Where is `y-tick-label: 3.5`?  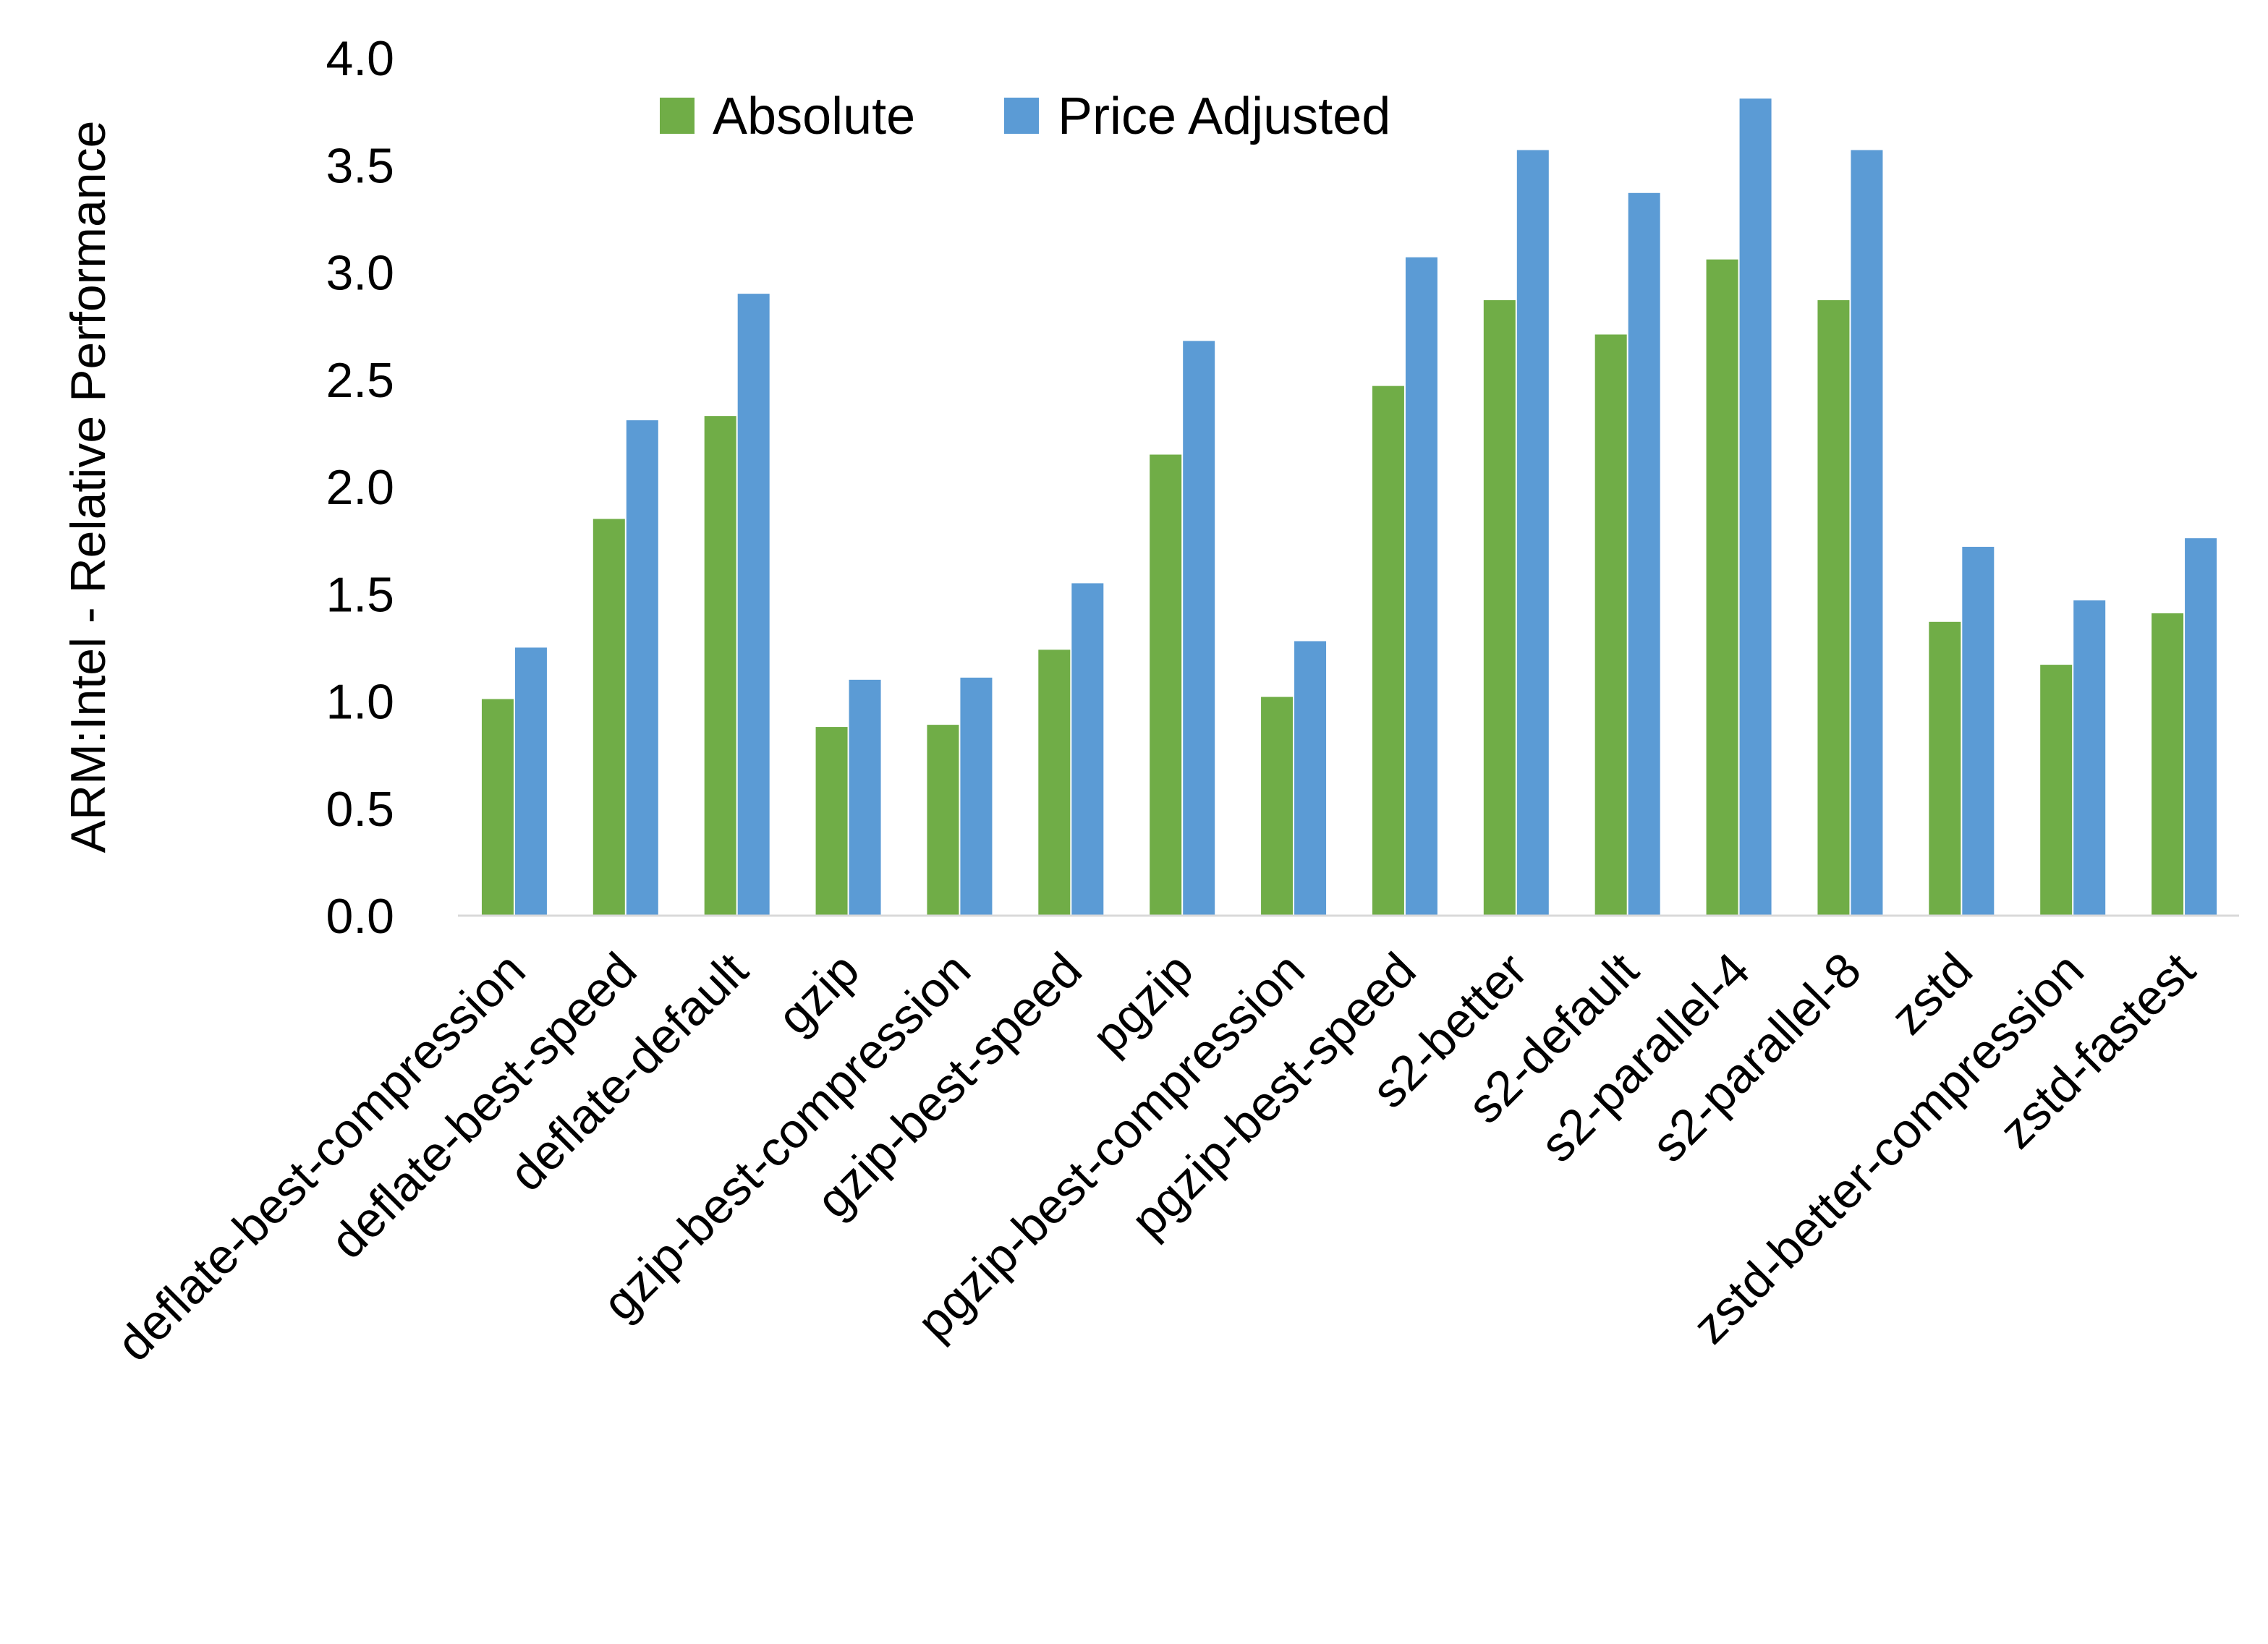 y-tick-label: 3.5 is located at coordinates (360, 165).